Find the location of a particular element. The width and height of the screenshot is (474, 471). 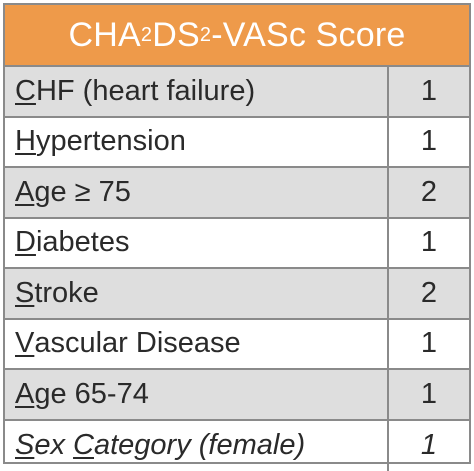

label-rest: ypertension is located at coordinates (111, 141).